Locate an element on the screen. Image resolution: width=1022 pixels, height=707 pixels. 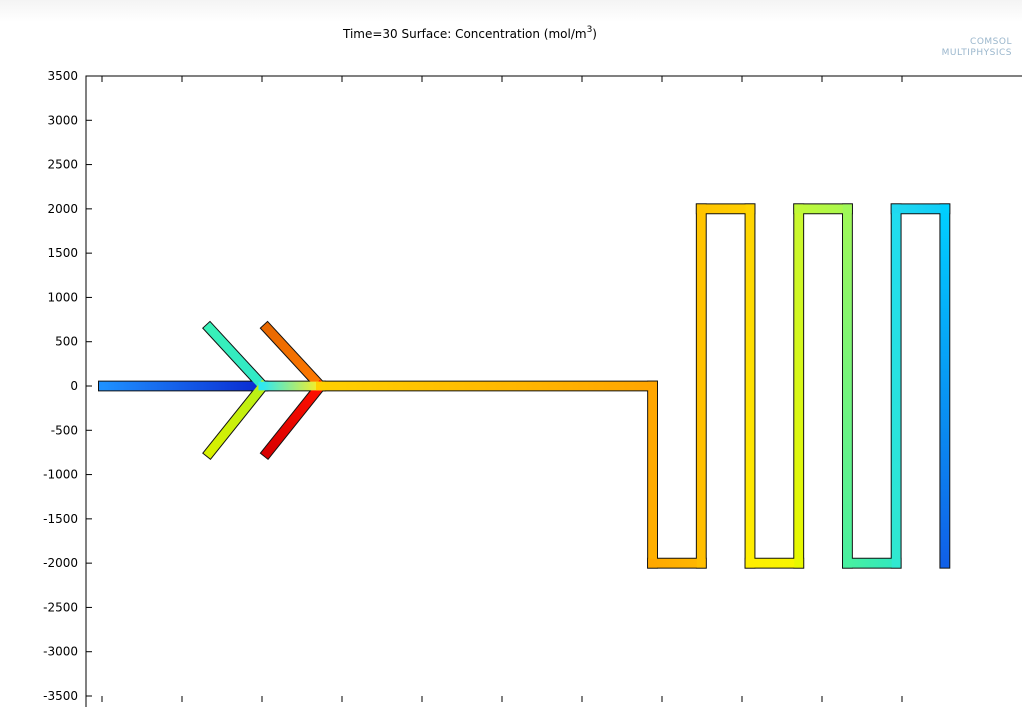
y-tick-label: 1000 is located at coordinates (62, 297).